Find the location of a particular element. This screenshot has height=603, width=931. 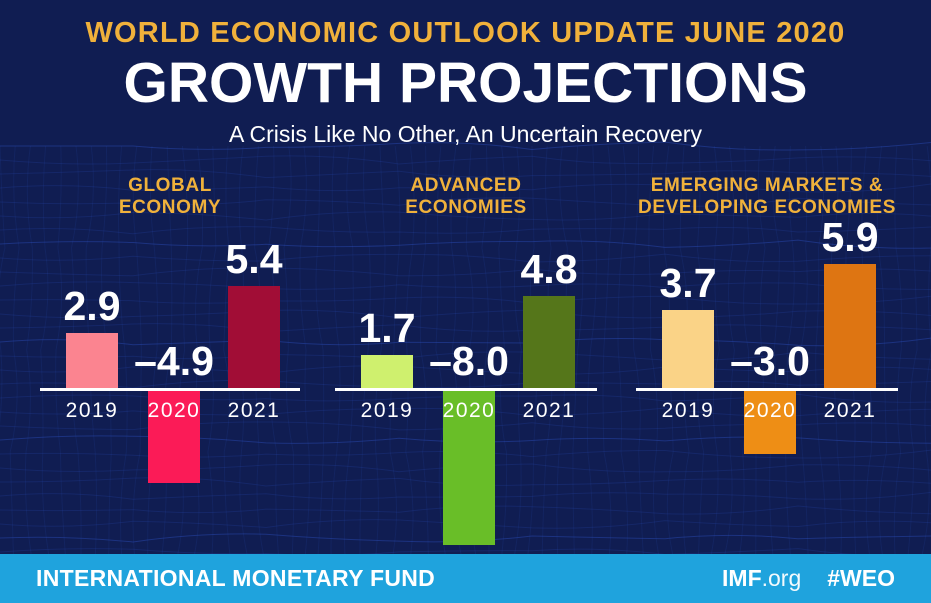

bar-emerging-markets-2021 is located at coordinates (850, 326).